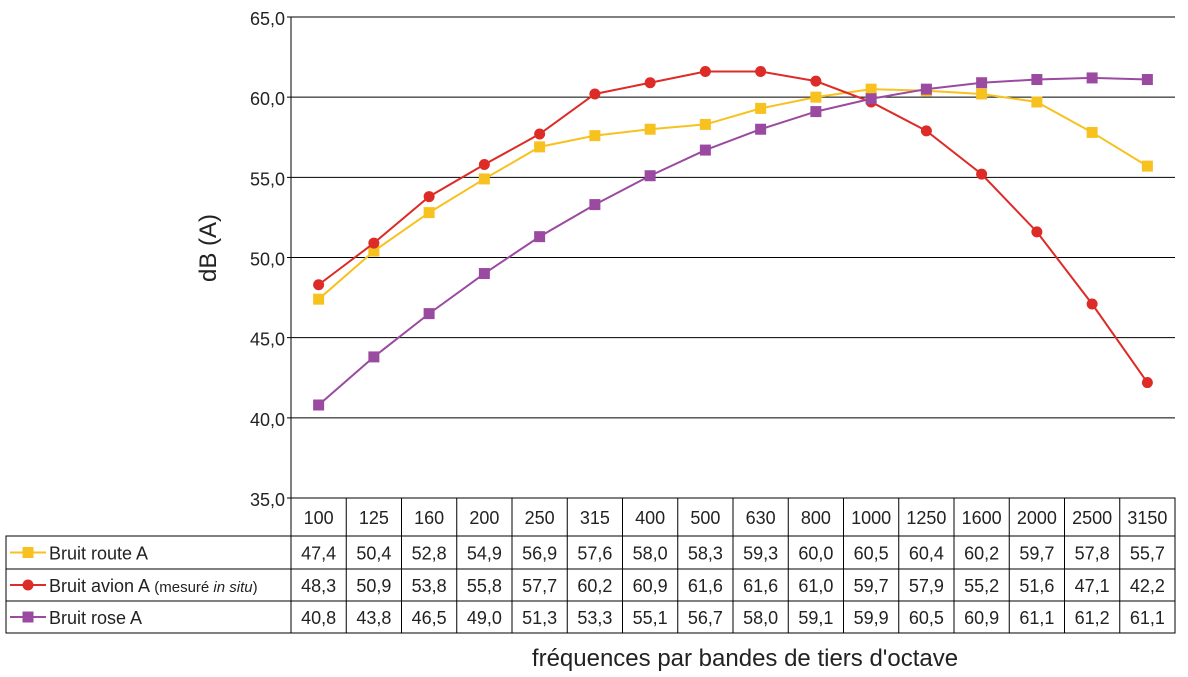  Describe the element at coordinates (871, 518) in the screenshot. I see `x-tick-label: 1000` at that location.